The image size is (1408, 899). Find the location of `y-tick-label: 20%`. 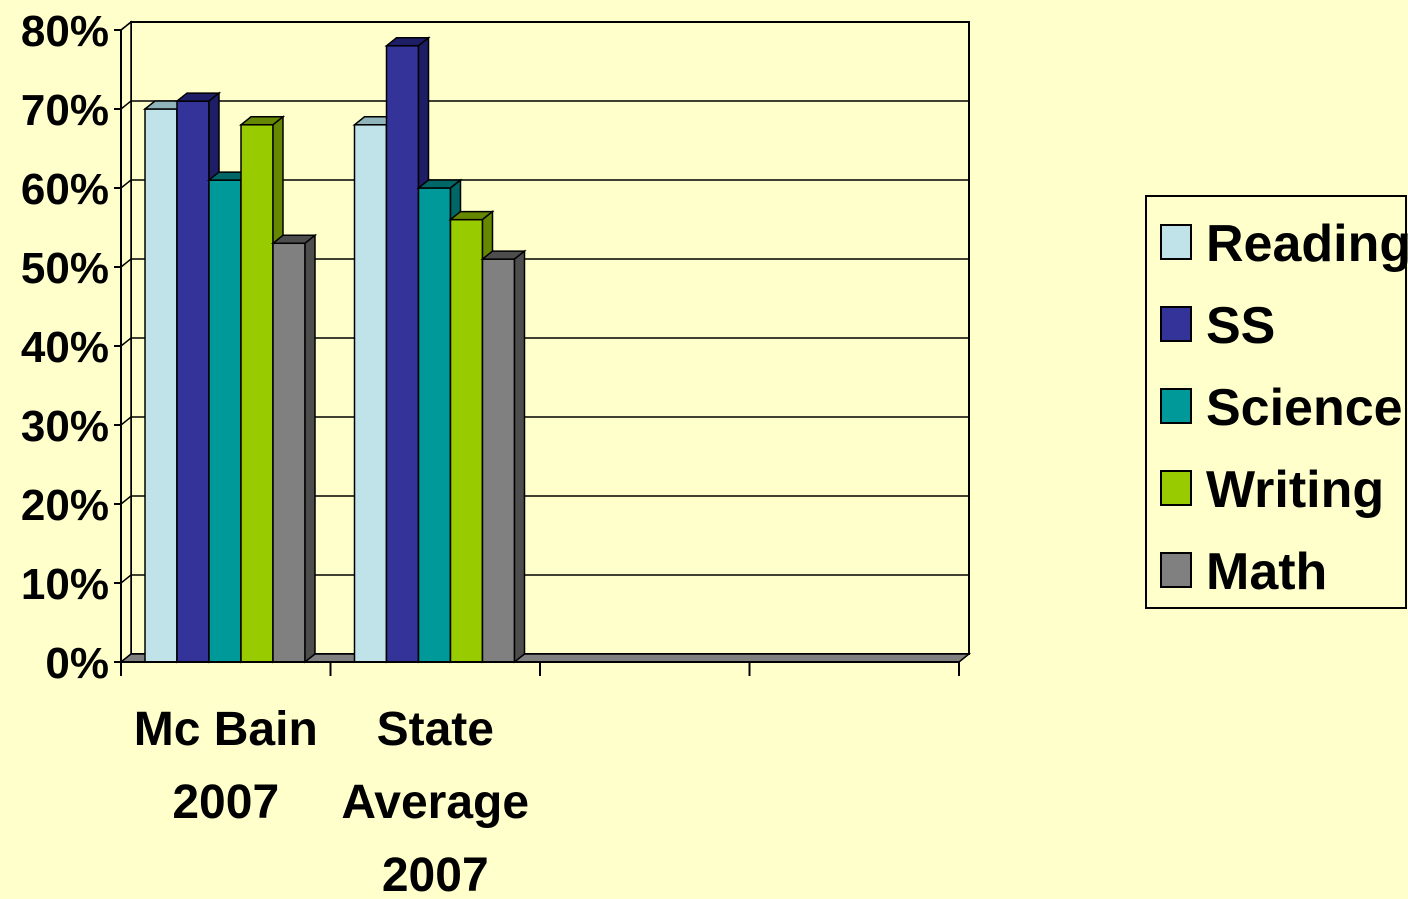

y-tick-label: 20% is located at coordinates (65, 505).